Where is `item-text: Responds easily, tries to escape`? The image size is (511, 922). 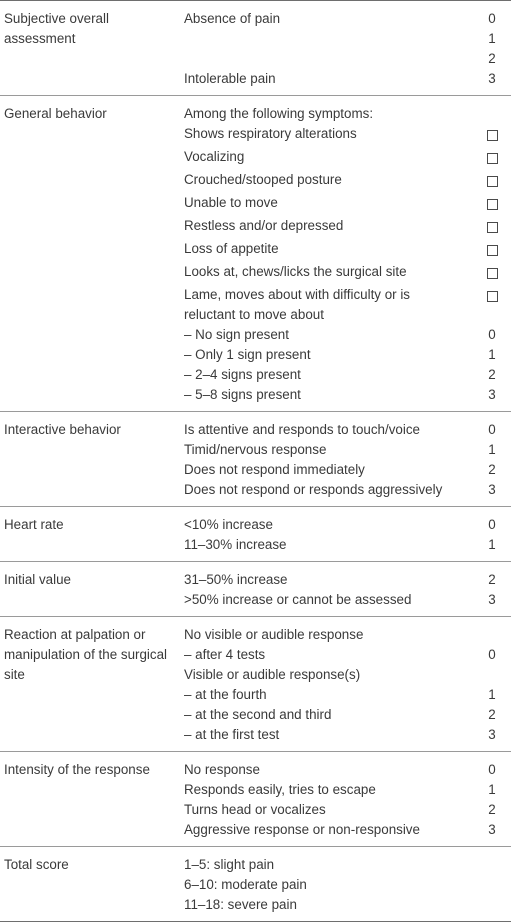 item-text: Responds easily, tries to escape is located at coordinates (280, 789).